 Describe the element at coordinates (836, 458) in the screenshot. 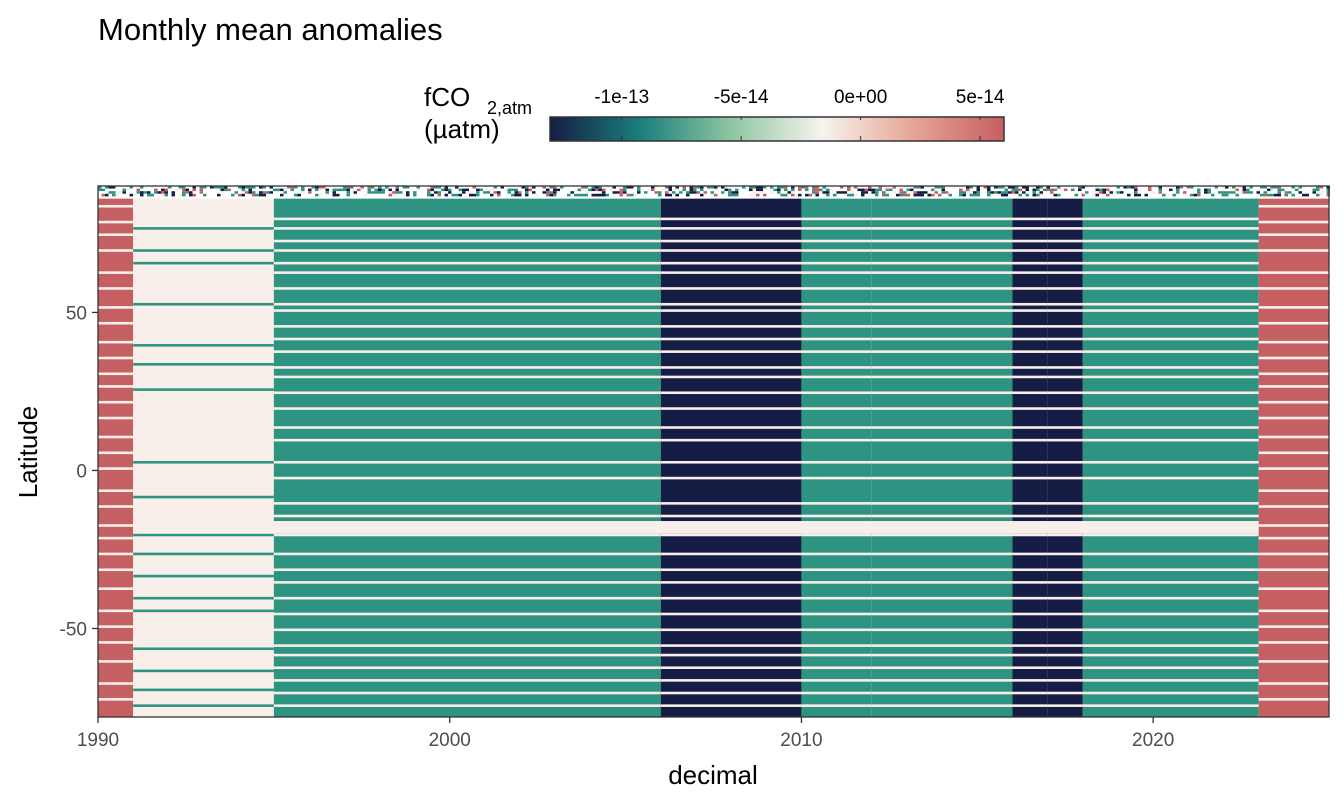

I see `heatmap-block` at that location.